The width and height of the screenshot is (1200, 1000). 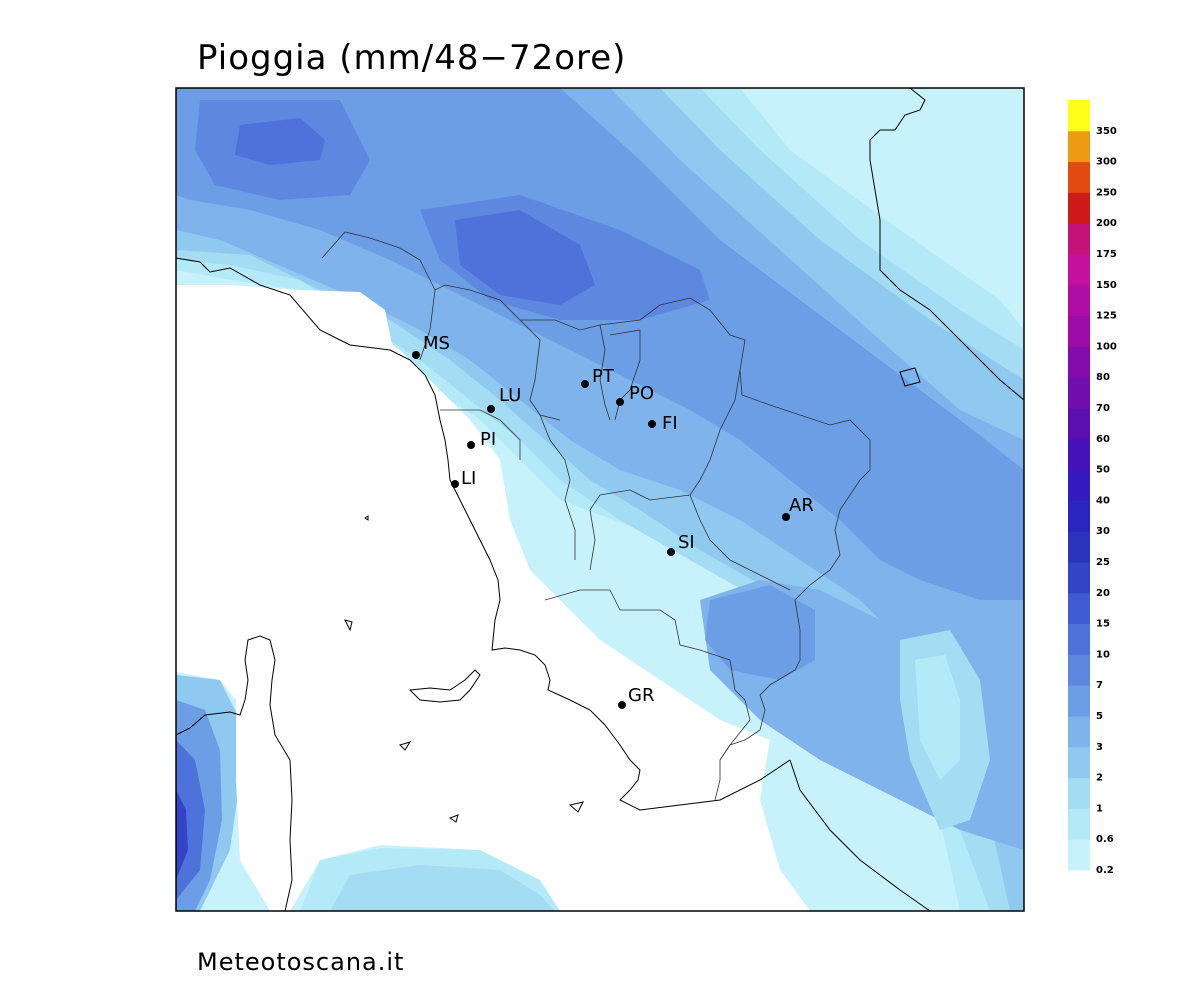 What do you see at coordinates (1103, 408) in the screenshot?
I see `legend-label: 70` at bounding box center [1103, 408].